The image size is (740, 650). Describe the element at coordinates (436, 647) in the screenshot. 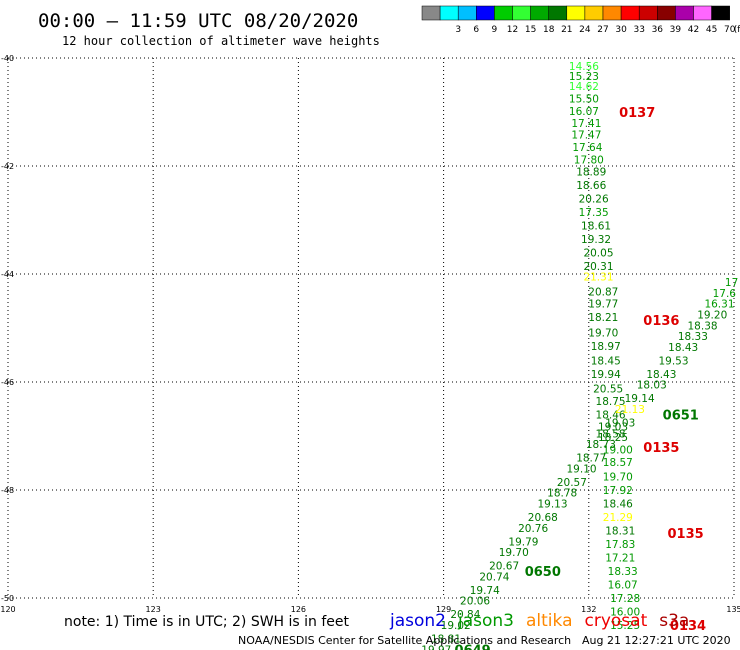

I see `wave-height-label: 19.97` at that location.